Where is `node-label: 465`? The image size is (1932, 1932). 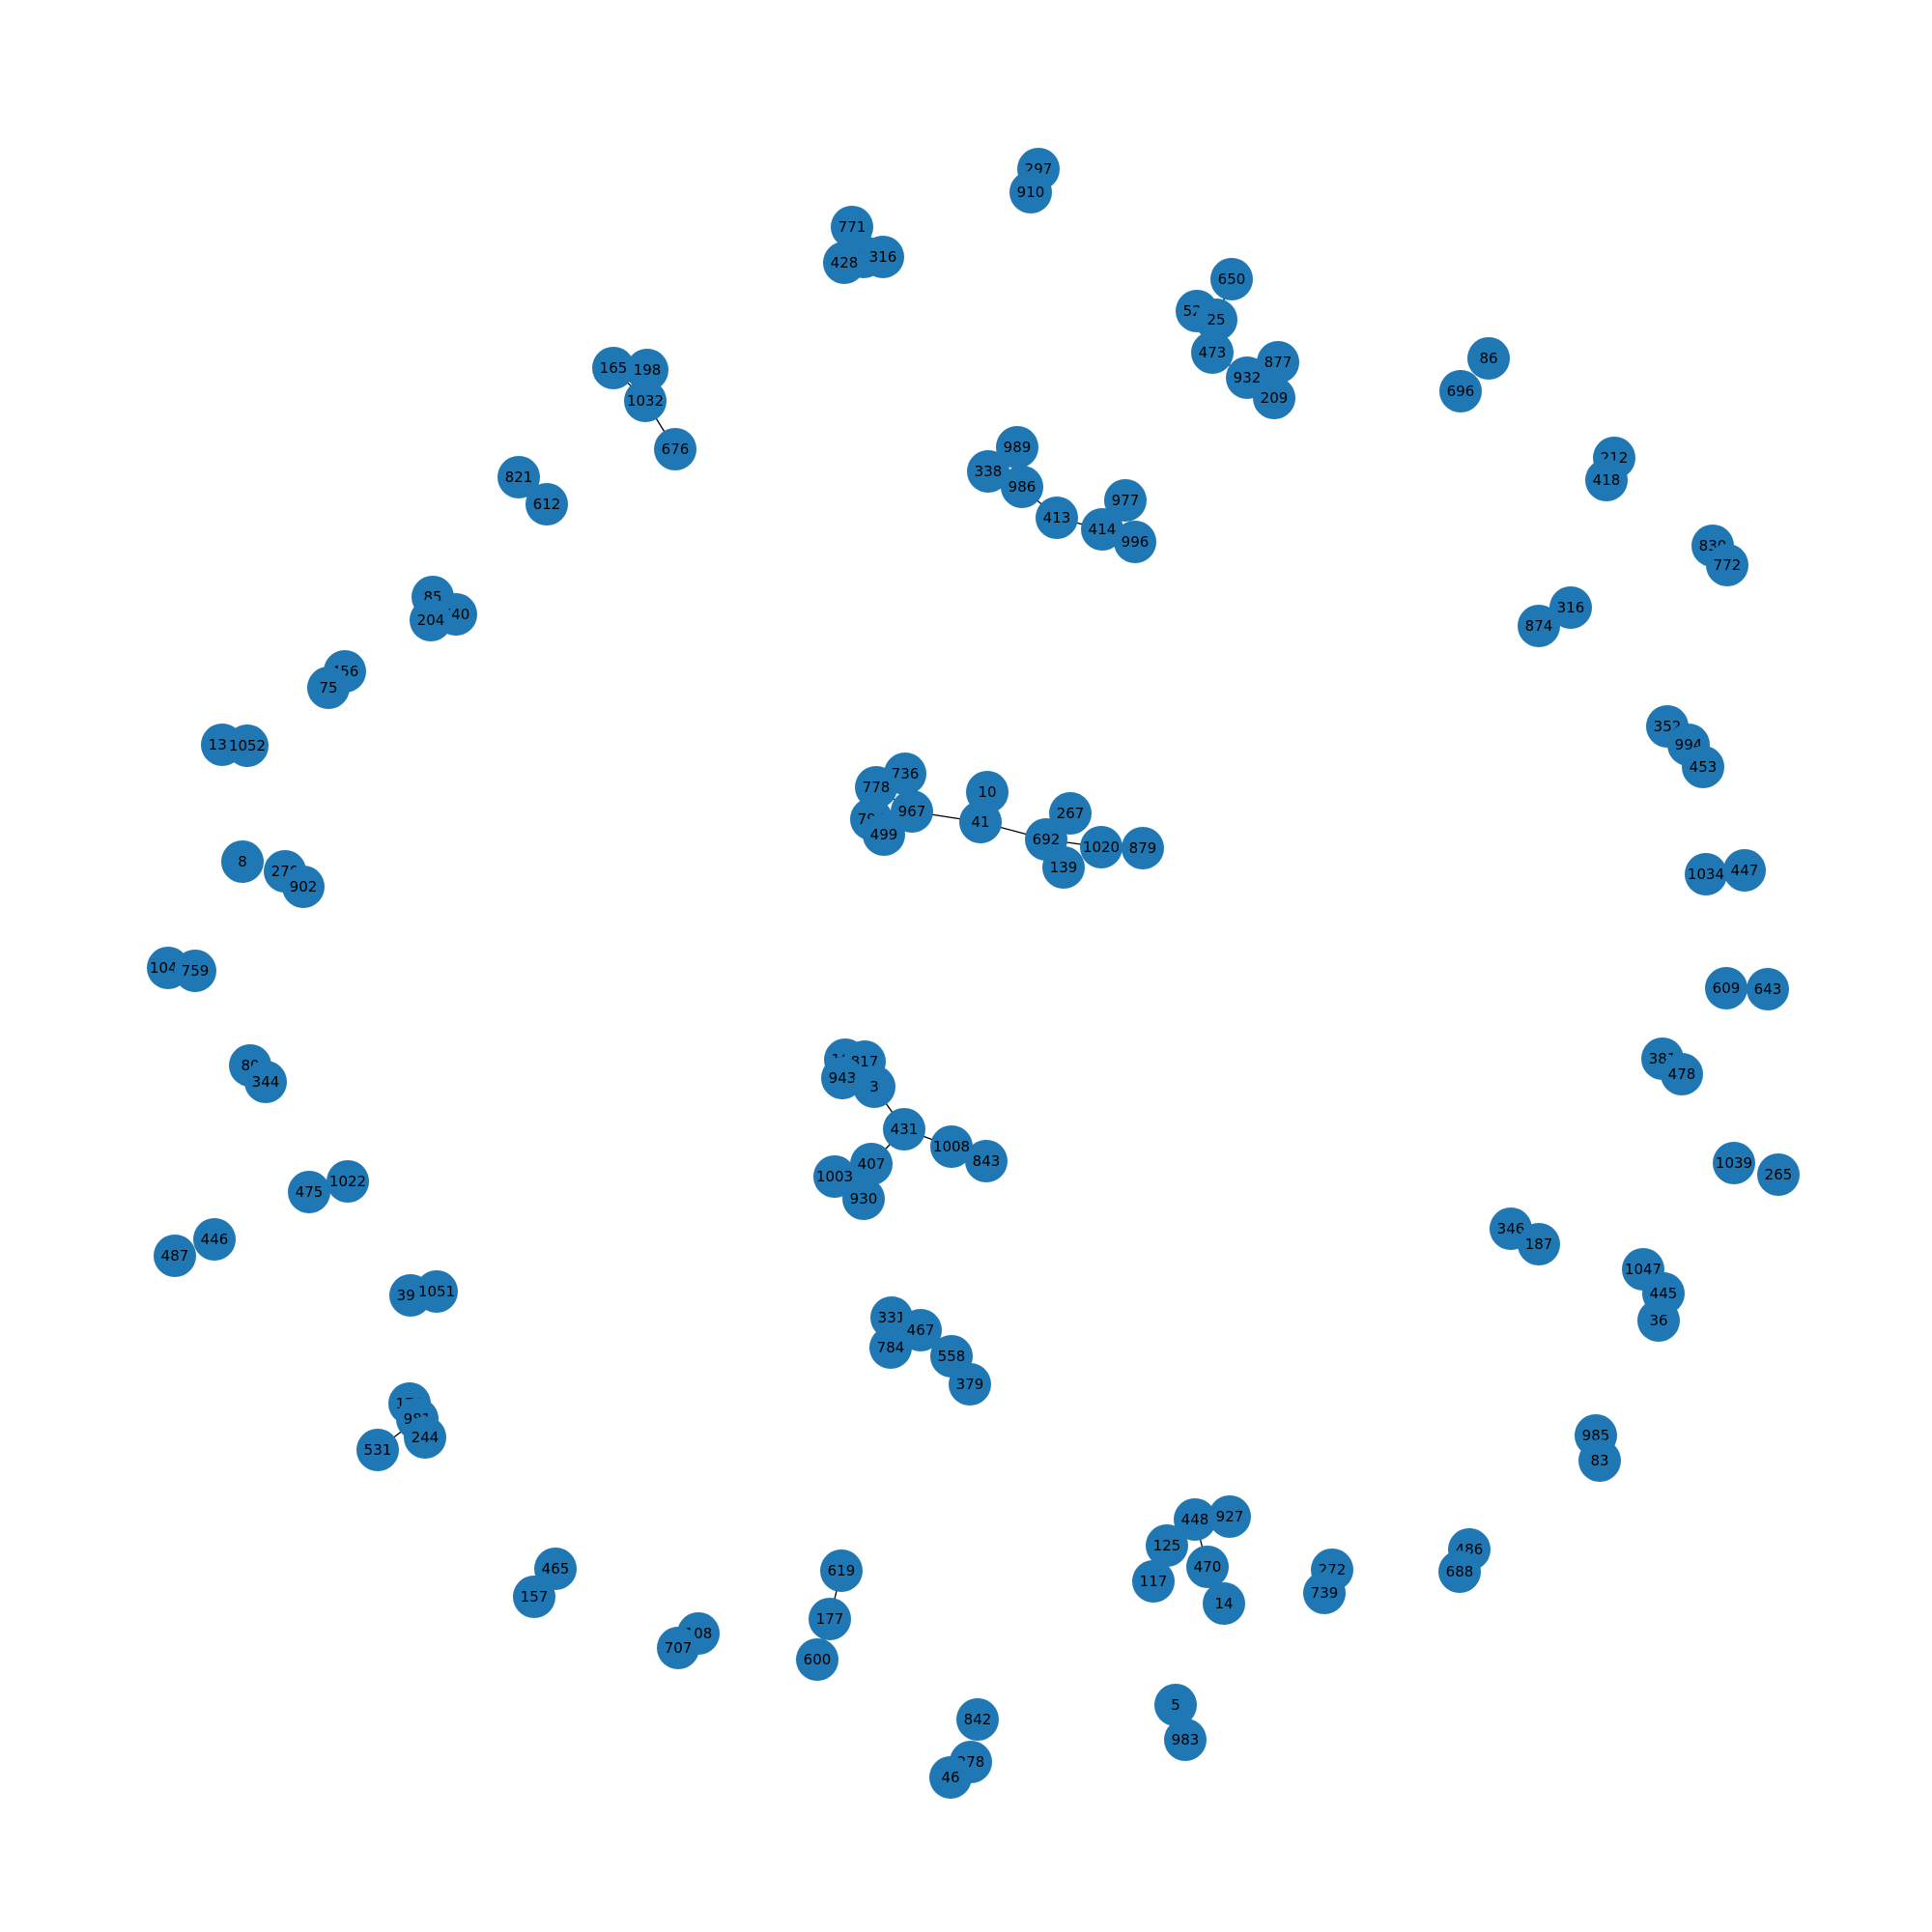
node-label: 465 is located at coordinates (556, 1568).